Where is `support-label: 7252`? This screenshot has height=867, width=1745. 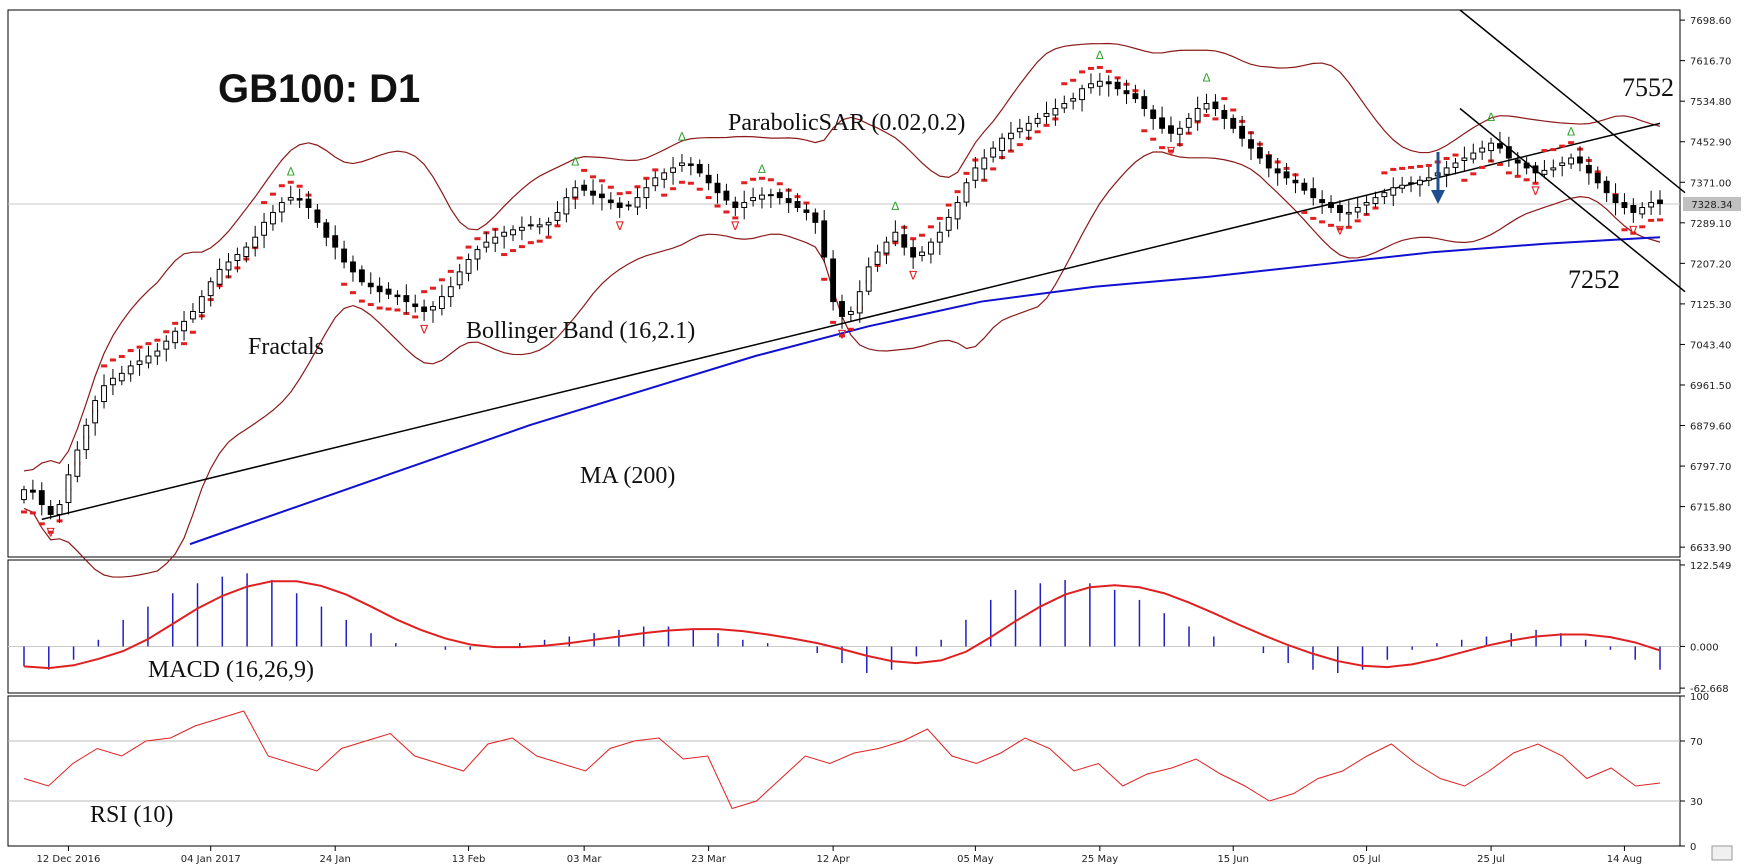 support-label: 7252 is located at coordinates (1594, 279).